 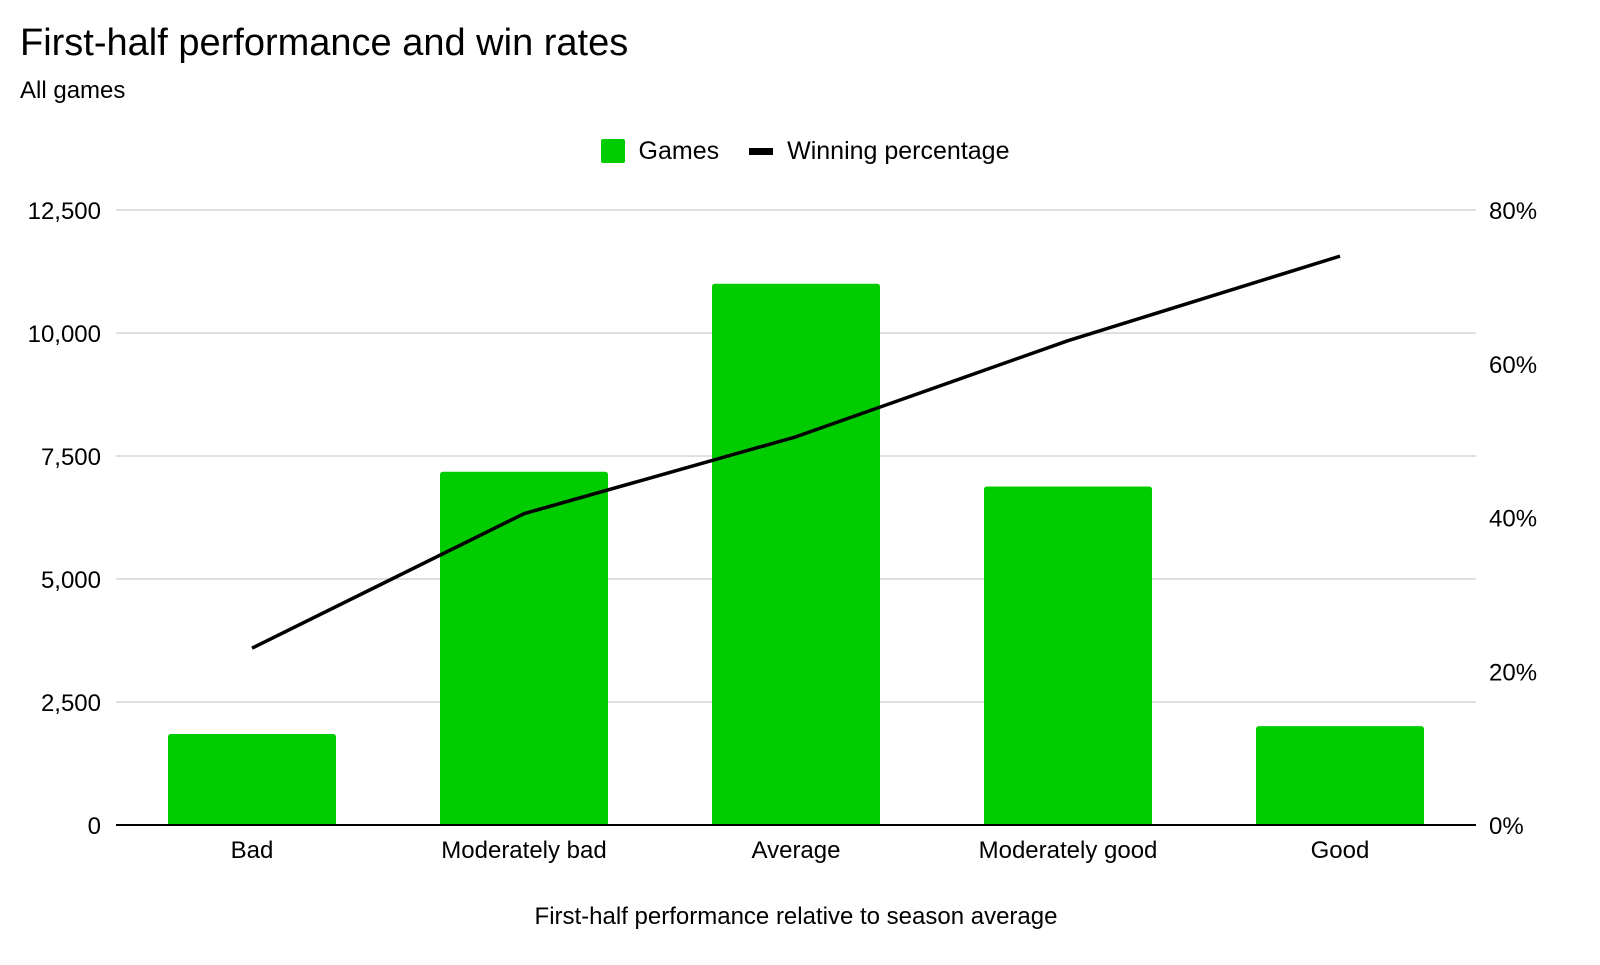 What do you see at coordinates (73, 90) in the screenshot?
I see `chart-subtitle: All games` at bounding box center [73, 90].